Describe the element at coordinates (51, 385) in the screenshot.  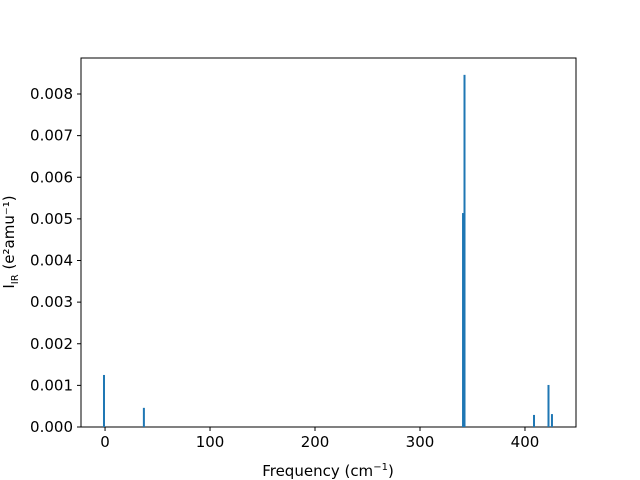
I see `y-tick-label: 0.001` at that location.